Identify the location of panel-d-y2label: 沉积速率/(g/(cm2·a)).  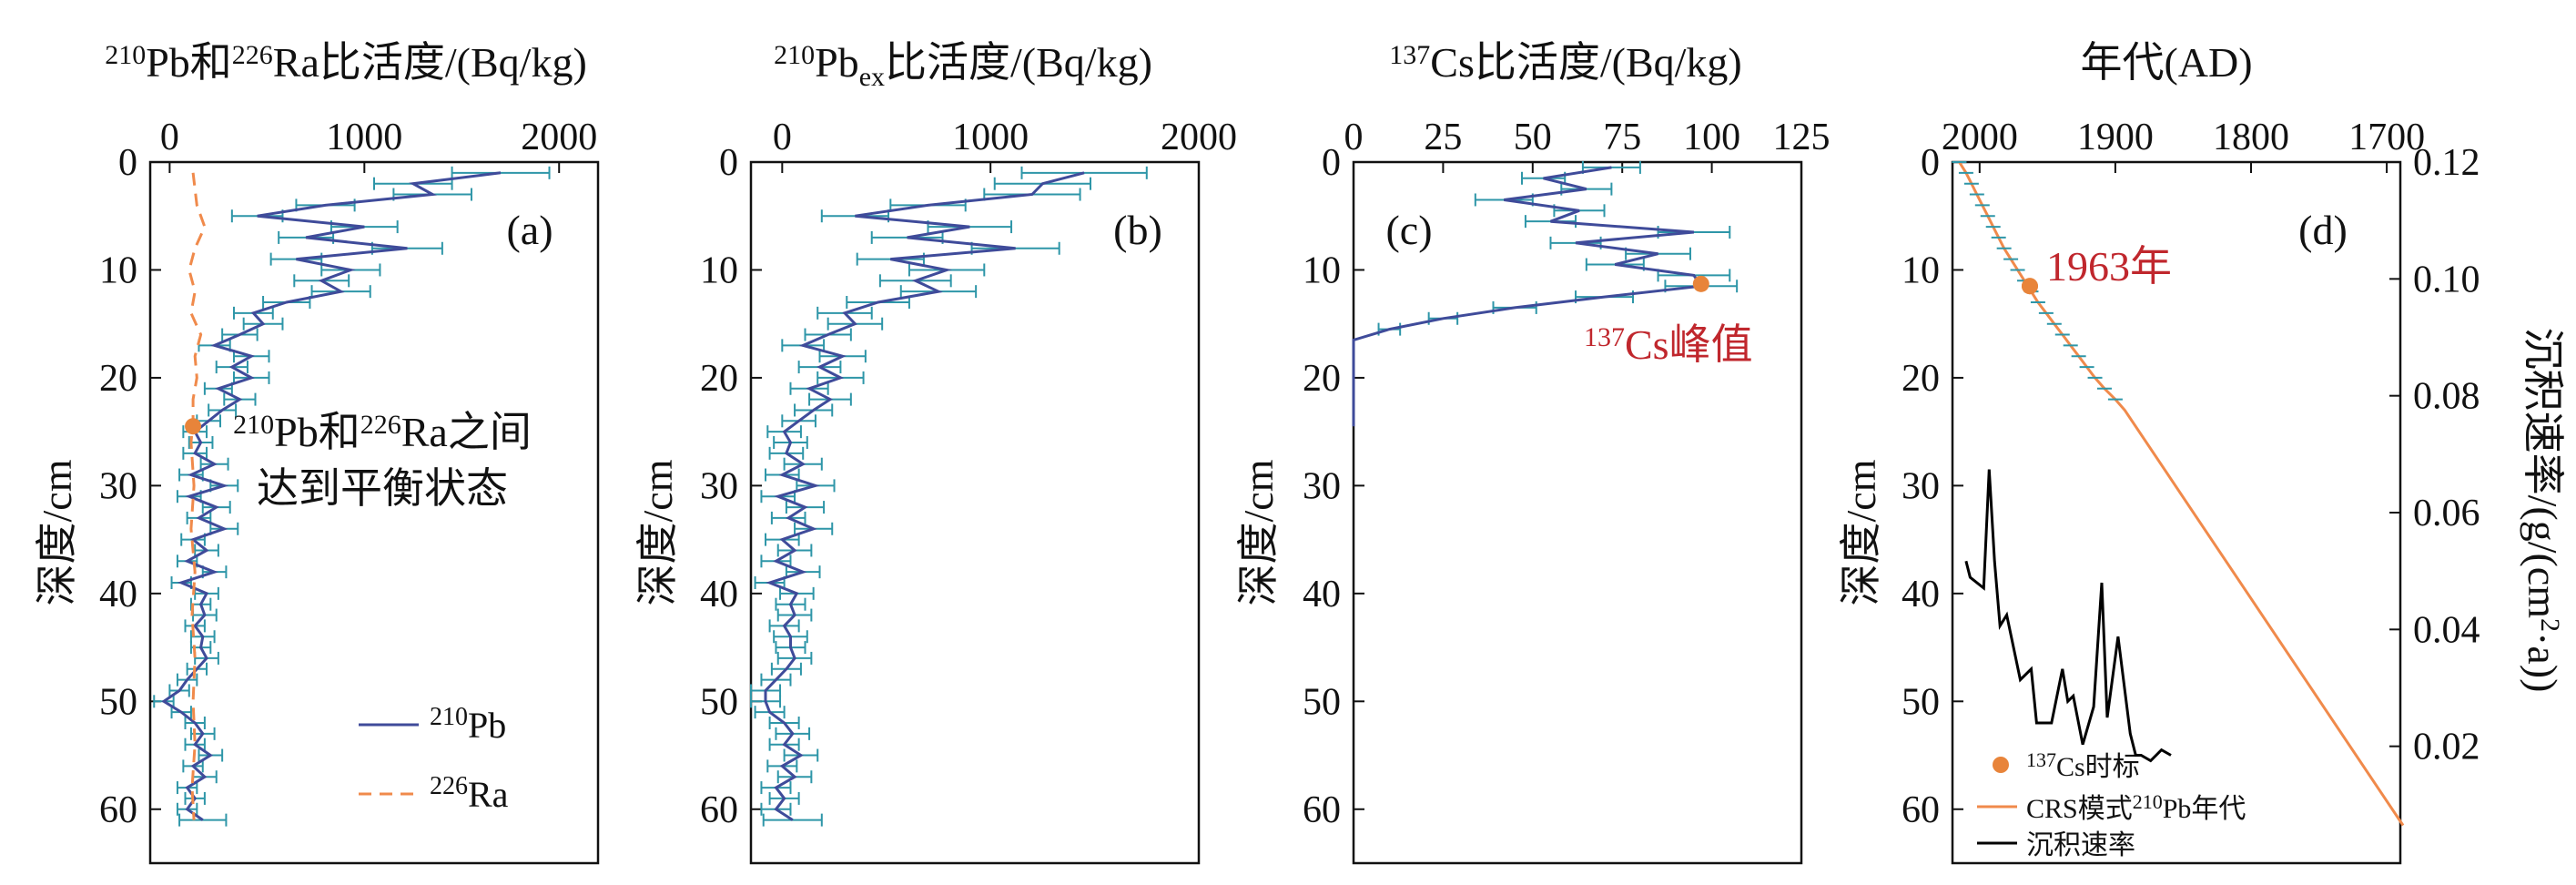
(2543, 510).